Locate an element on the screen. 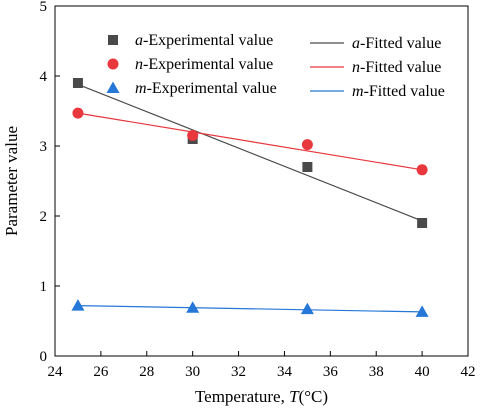 This screenshot has height=412, width=484. legend-label-experimental-m: m-Experimental value is located at coordinates (206, 88).